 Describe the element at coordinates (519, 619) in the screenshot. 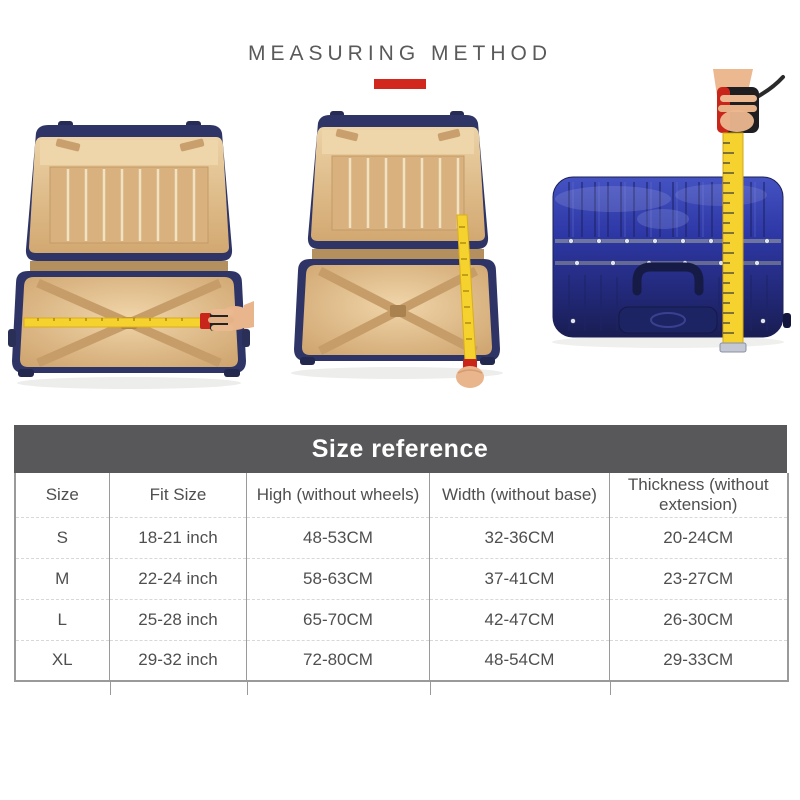

I see `cell-width: 42-47CM` at that location.